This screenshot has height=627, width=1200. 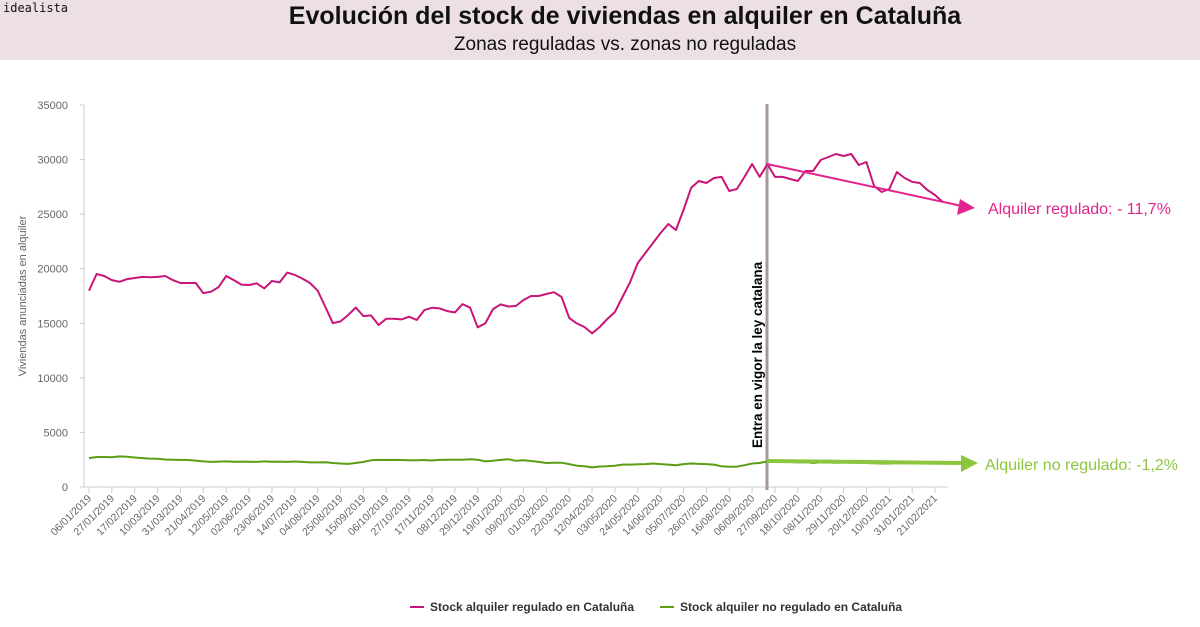 What do you see at coordinates (52, 324) in the screenshot?
I see `y-tick-label: 15000` at bounding box center [52, 324].